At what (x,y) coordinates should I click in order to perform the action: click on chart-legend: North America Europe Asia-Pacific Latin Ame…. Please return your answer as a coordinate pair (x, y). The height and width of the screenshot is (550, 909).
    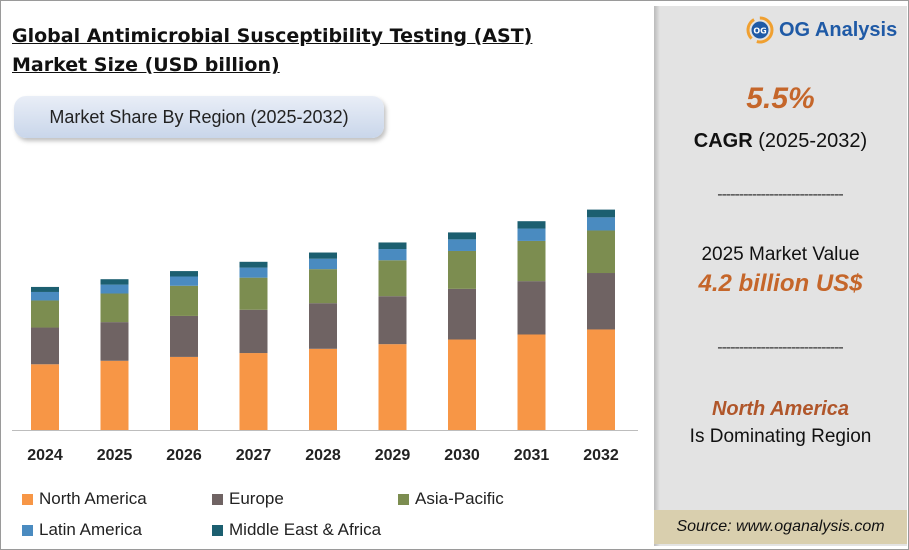
    Looking at the image, I should click on (337, 519).